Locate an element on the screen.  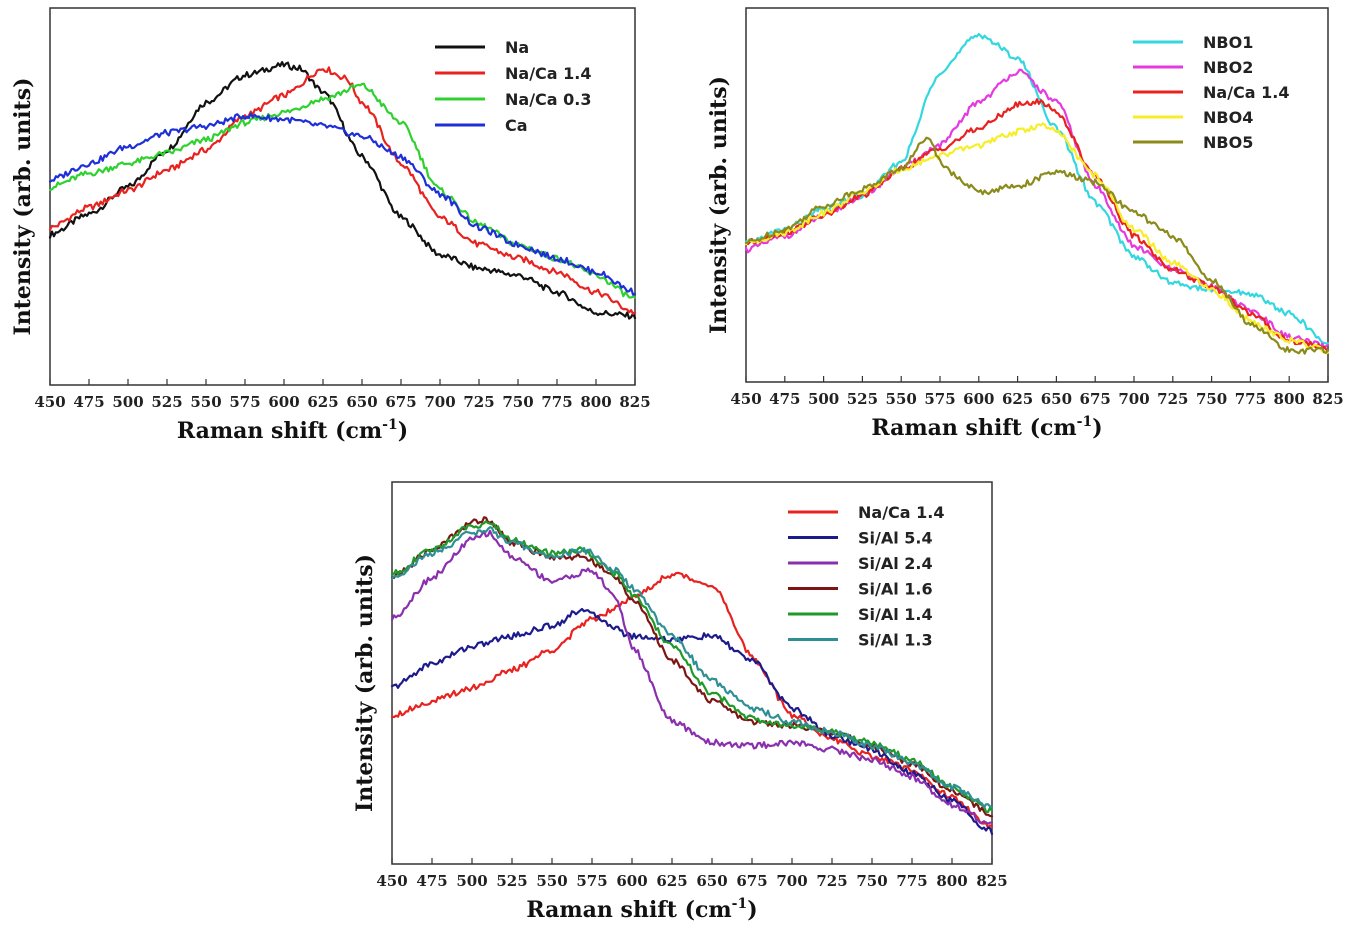
series-line-na is located at coordinates (342, 190).